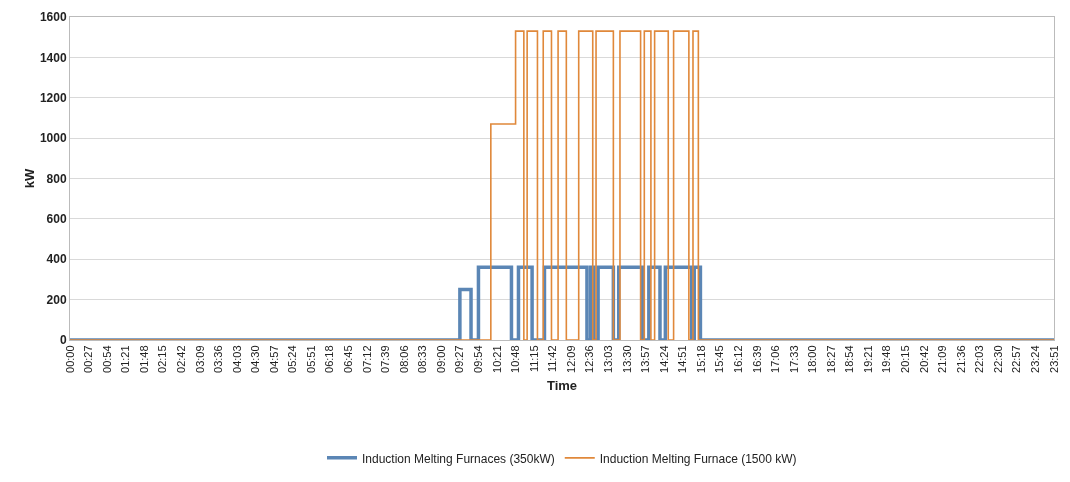  I want to click on x-tick-label: 00:27, so click(88, 359).